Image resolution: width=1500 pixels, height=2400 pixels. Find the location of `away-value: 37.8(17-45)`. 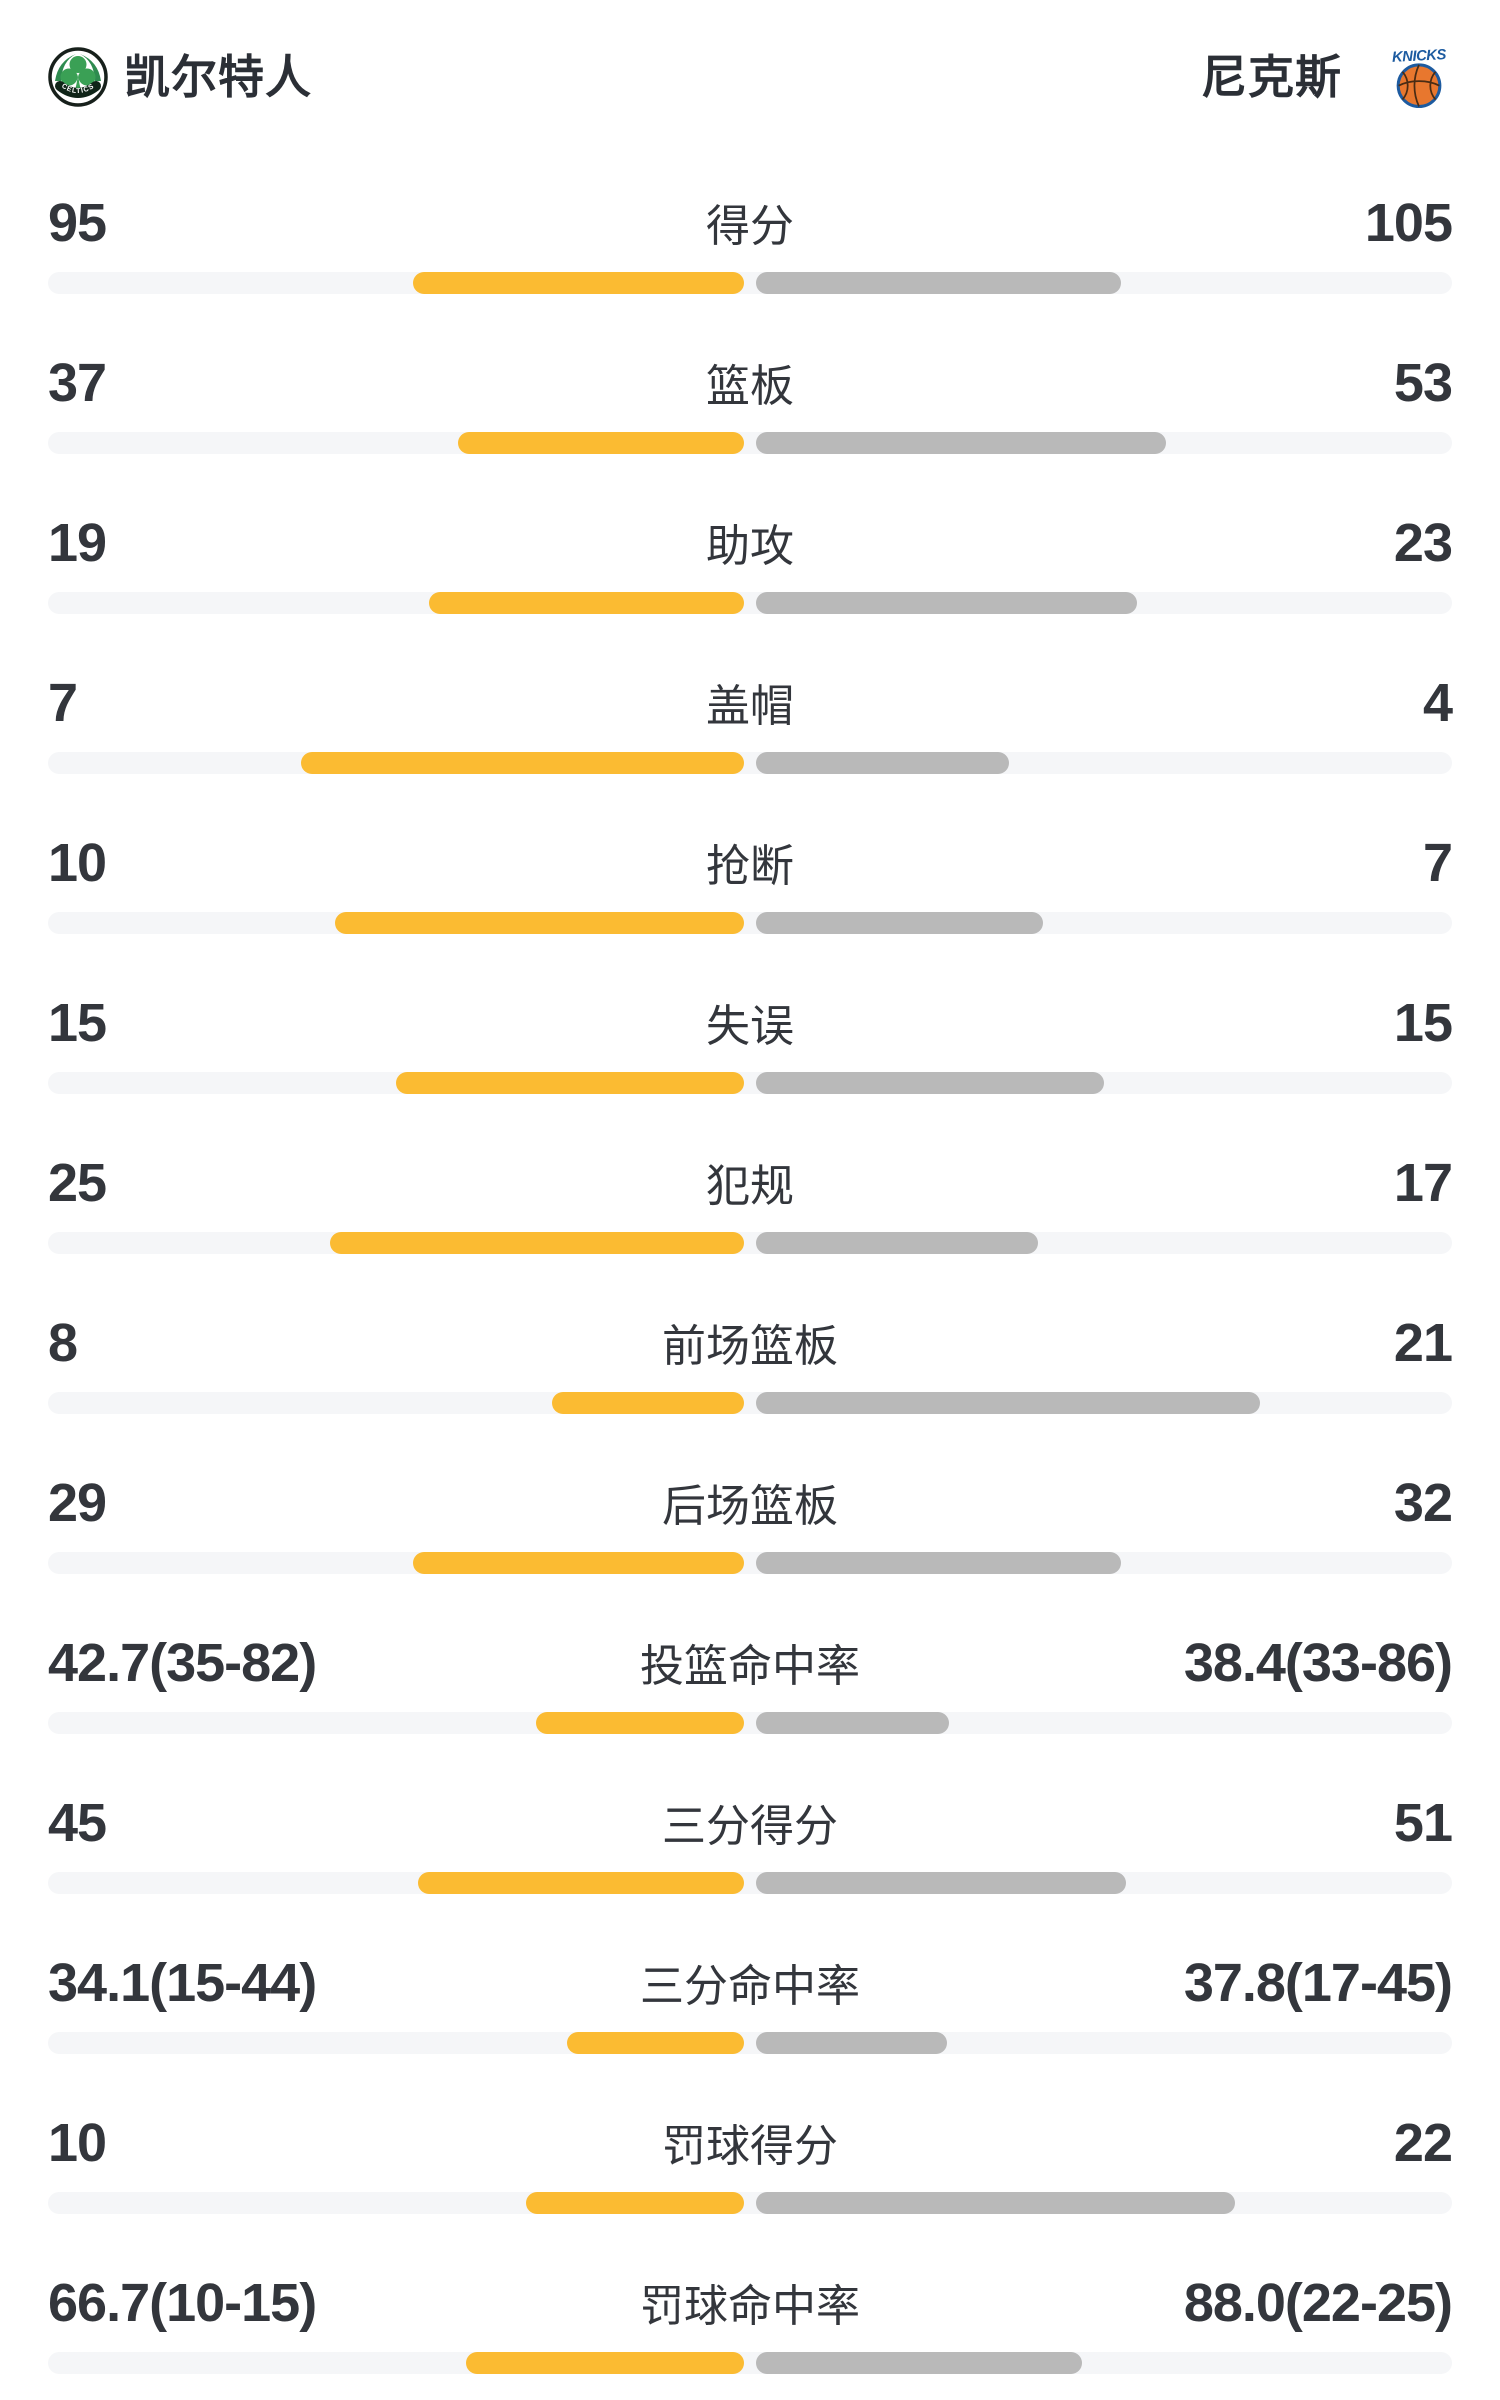

away-value: 37.8(17-45) is located at coordinates (1318, 1983).